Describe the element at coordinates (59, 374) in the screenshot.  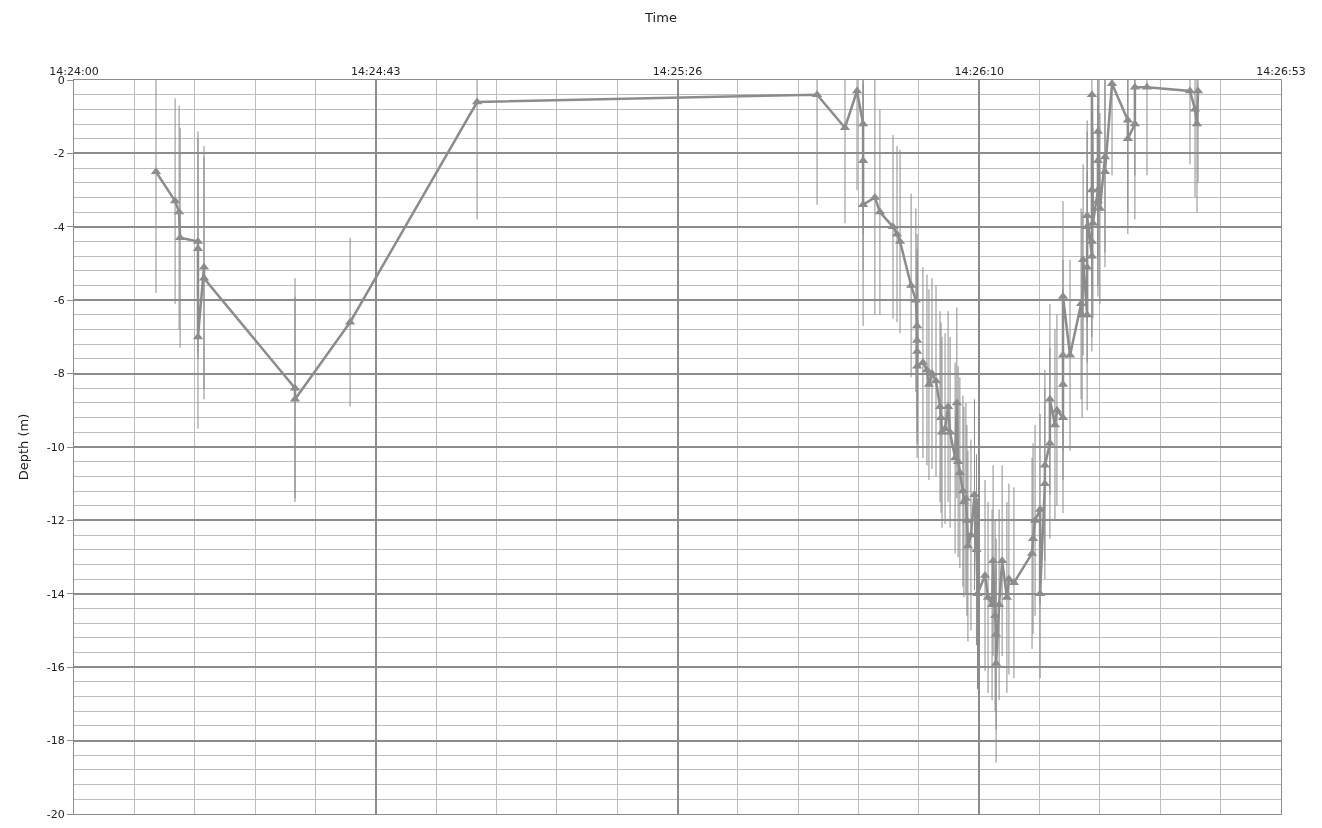
I see `y-tick-label: -8` at that location.